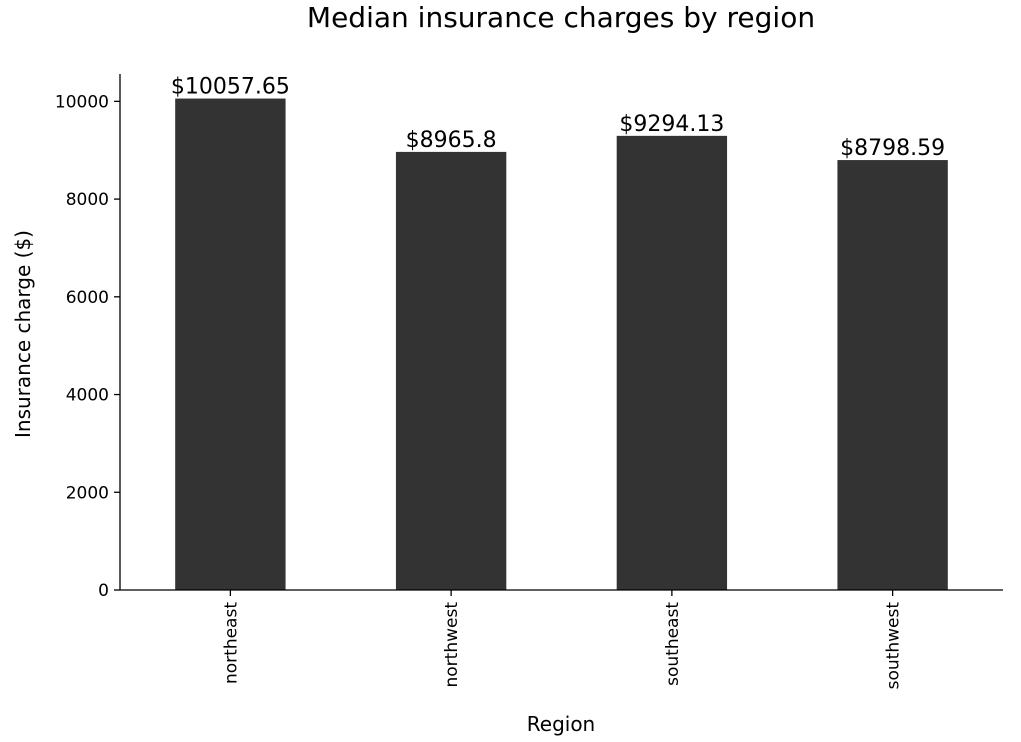 This screenshot has width=1021, height=742. What do you see at coordinates (87, 396) in the screenshot?
I see `y-tick-label: 4000` at bounding box center [87, 396].